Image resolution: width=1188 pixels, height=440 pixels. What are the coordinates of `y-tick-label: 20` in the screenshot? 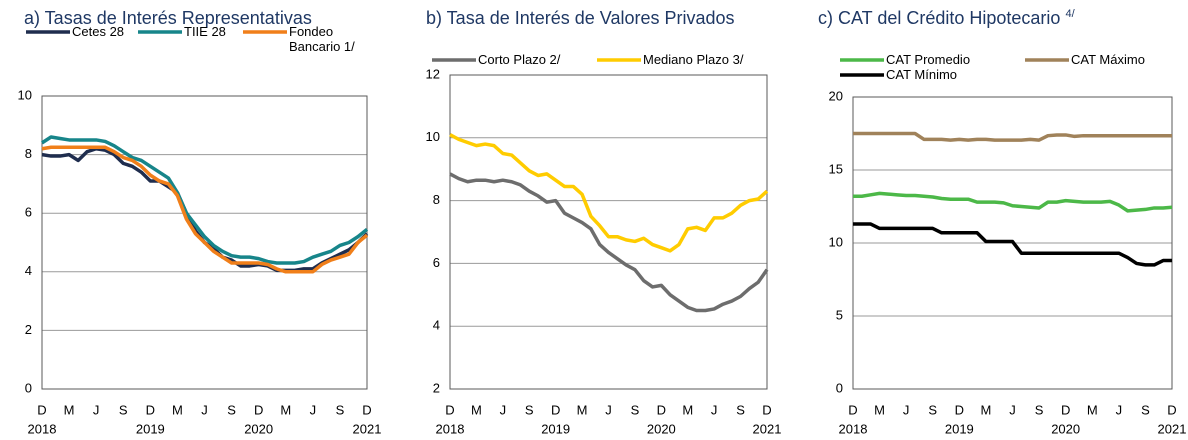 It's located at (836, 95).